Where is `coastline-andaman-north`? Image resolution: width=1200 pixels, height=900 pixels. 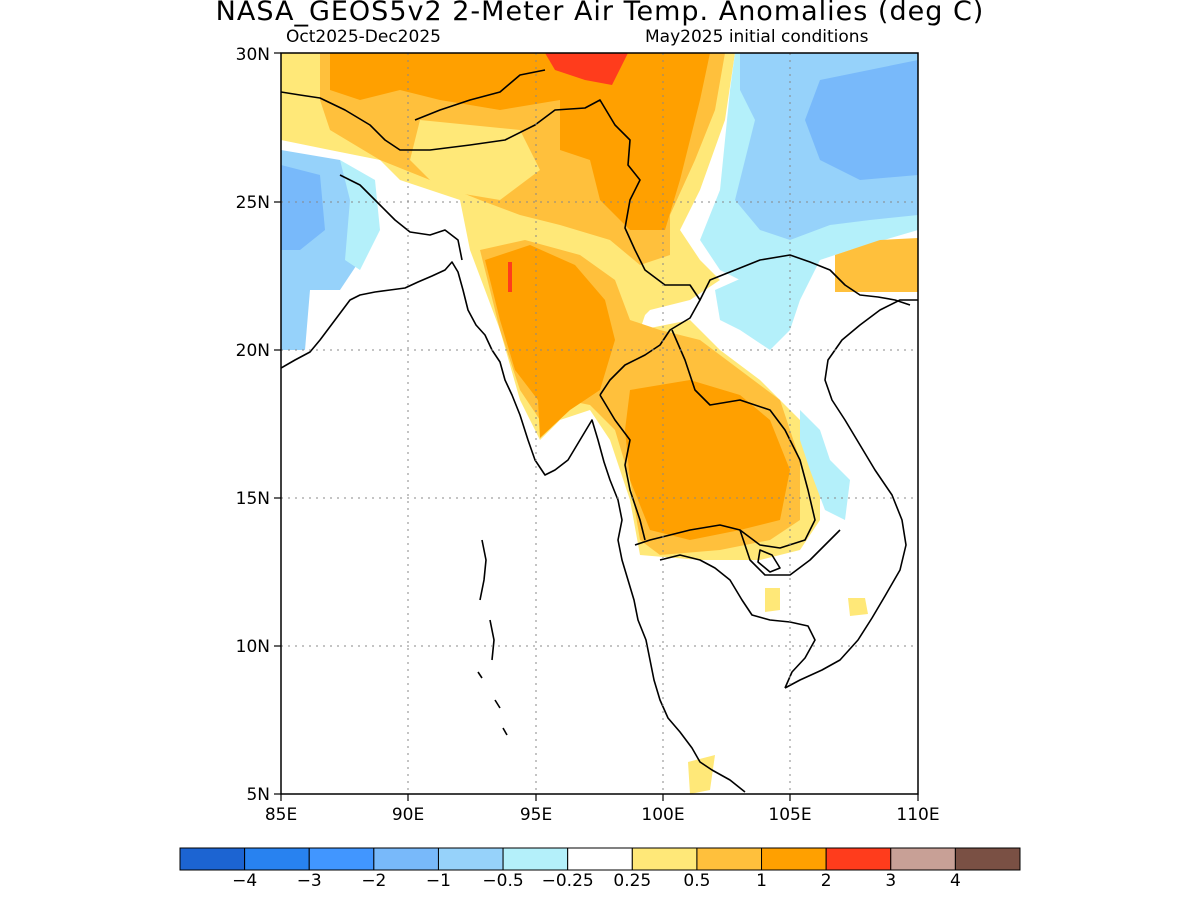
coastline-andaman-north is located at coordinates (483, 570).